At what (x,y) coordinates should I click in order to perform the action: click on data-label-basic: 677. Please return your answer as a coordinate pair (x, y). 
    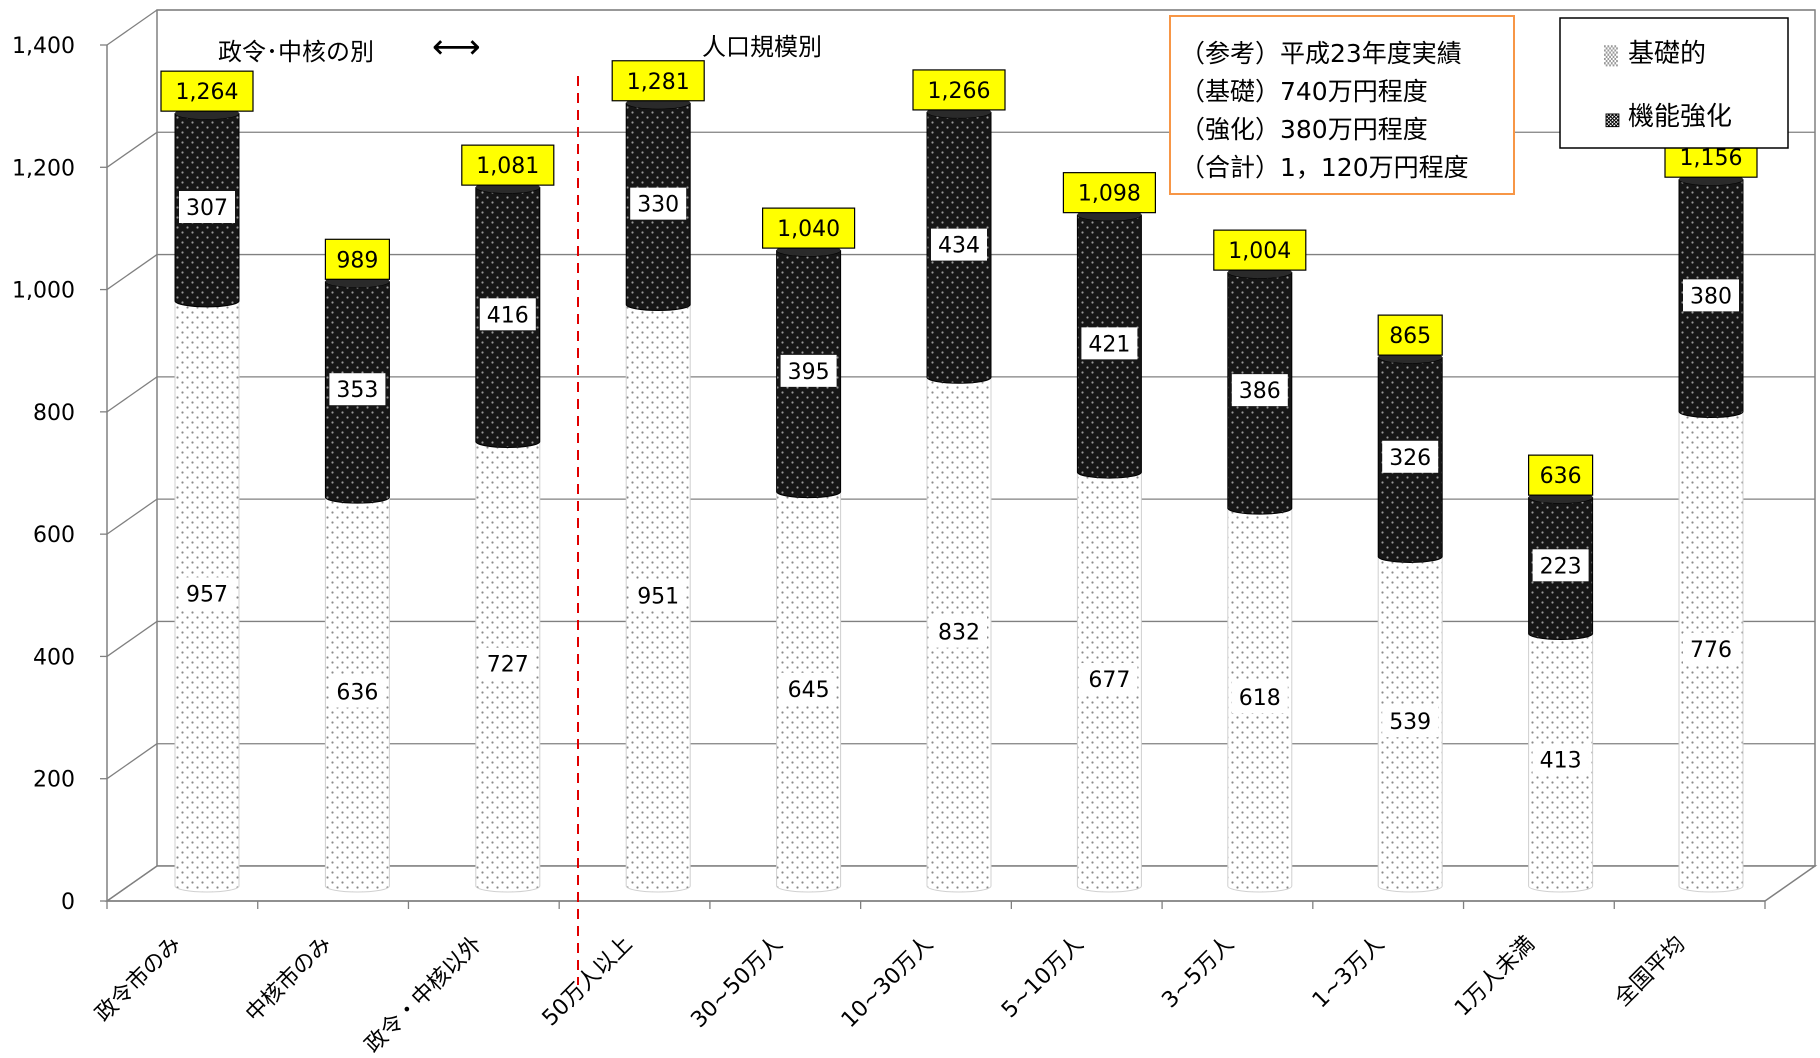
    Looking at the image, I should click on (1109, 680).